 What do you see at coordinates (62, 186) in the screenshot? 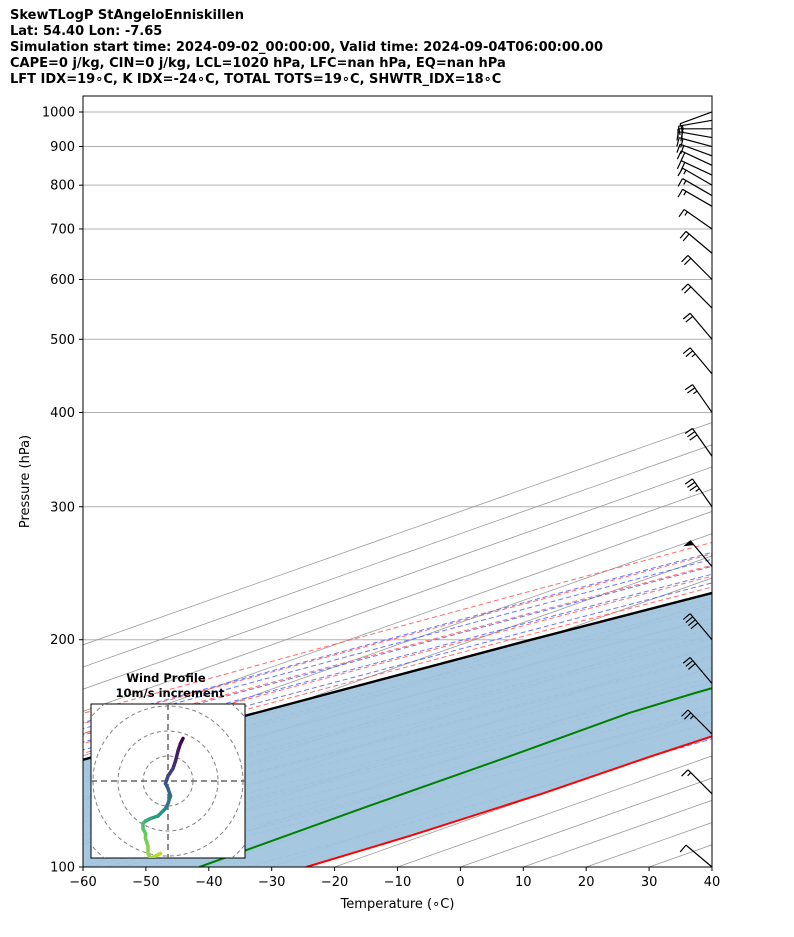
I see `y-tick-label: 800` at bounding box center [62, 186].